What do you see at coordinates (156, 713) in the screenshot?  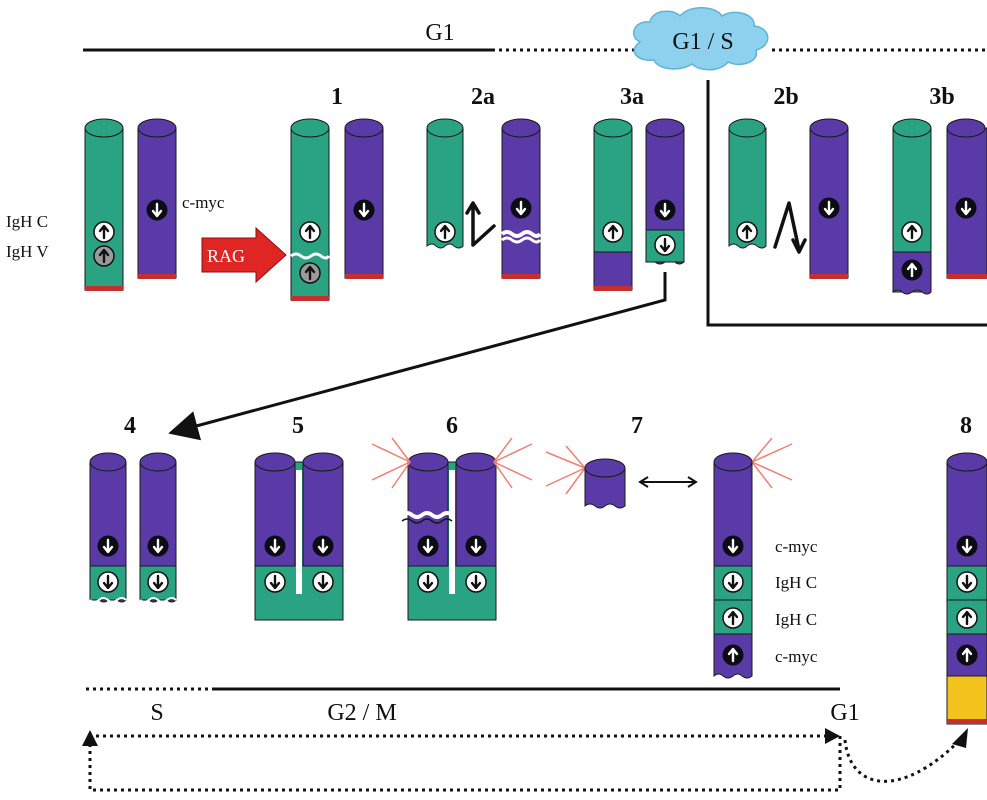 I see `s-label: S` at bounding box center [156, 713].